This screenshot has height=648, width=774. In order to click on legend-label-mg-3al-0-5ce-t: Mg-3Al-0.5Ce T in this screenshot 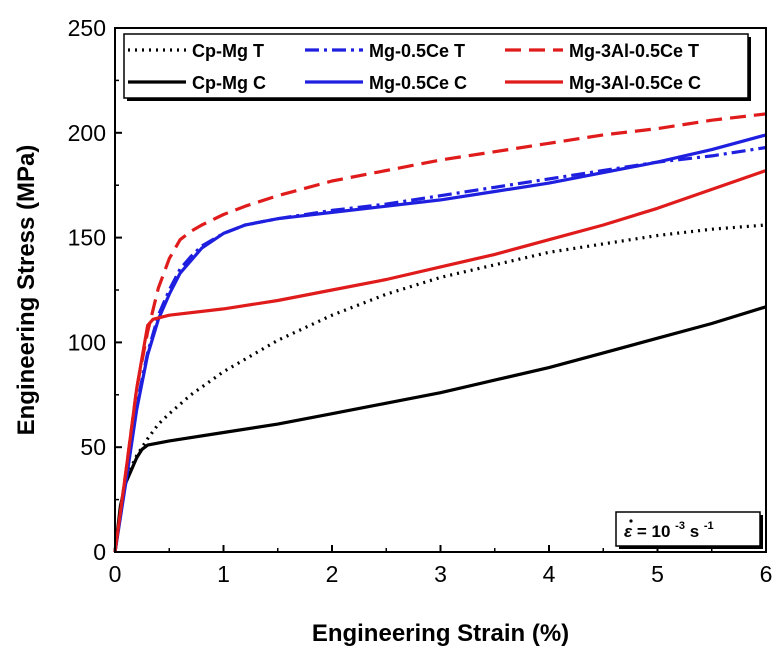, I will do `click(634, 51)`.